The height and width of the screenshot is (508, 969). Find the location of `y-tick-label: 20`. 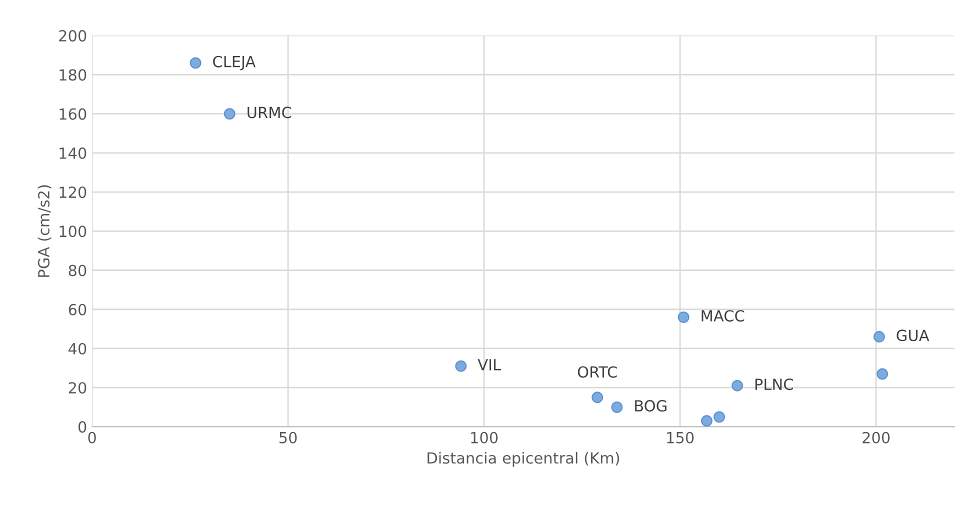

y-tick-label: 20 is located at coordinates (77, 388).